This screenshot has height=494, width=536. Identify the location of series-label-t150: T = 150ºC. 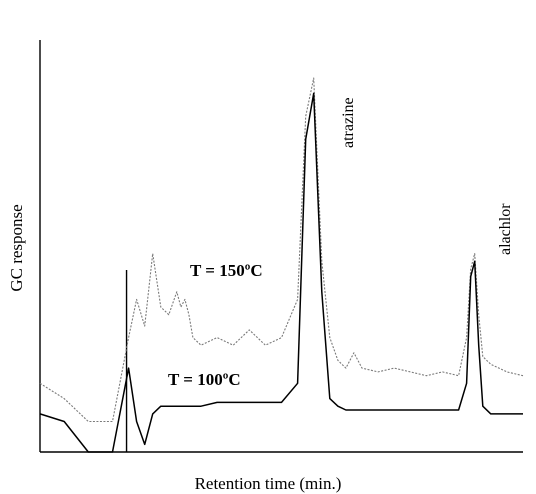
(226, 270).